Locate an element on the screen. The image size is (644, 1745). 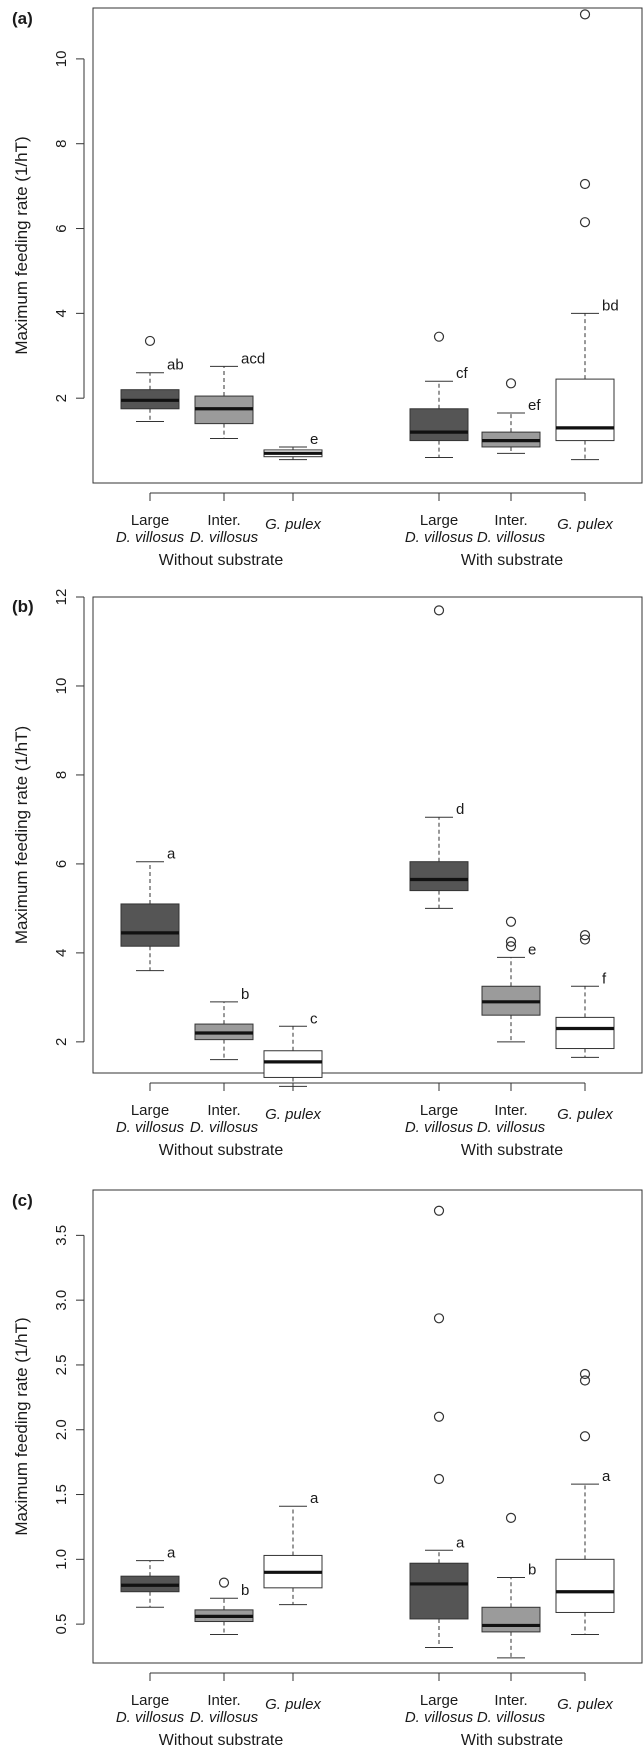
box-3: c is located at coordinates (293, 1048).